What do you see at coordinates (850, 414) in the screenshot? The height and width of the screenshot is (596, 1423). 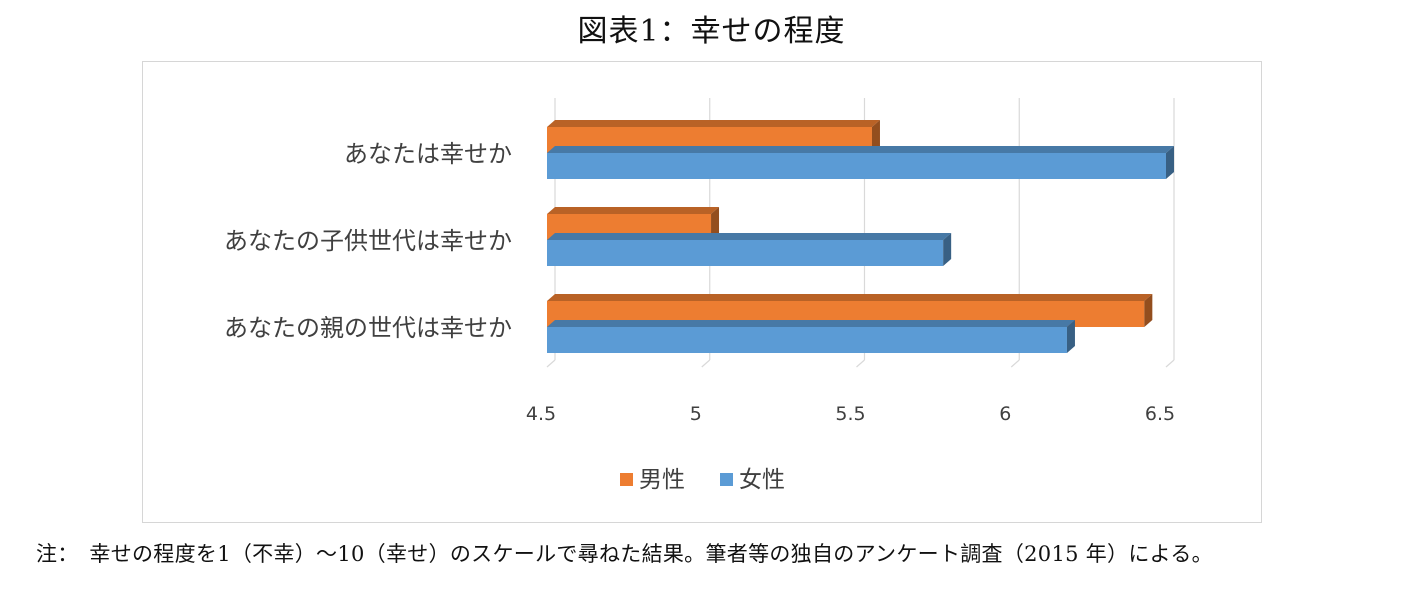 I see `x-tick-label: 5.5` at bounding box center [850, 414].